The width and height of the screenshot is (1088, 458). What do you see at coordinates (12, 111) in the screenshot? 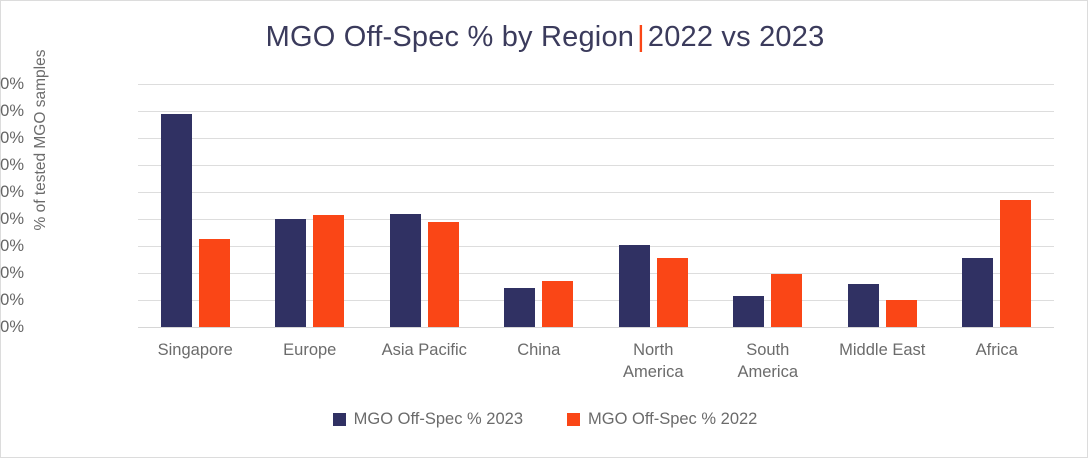
I see `y-axis-tick-label: 16,0%` at bounding box center [12, 111].